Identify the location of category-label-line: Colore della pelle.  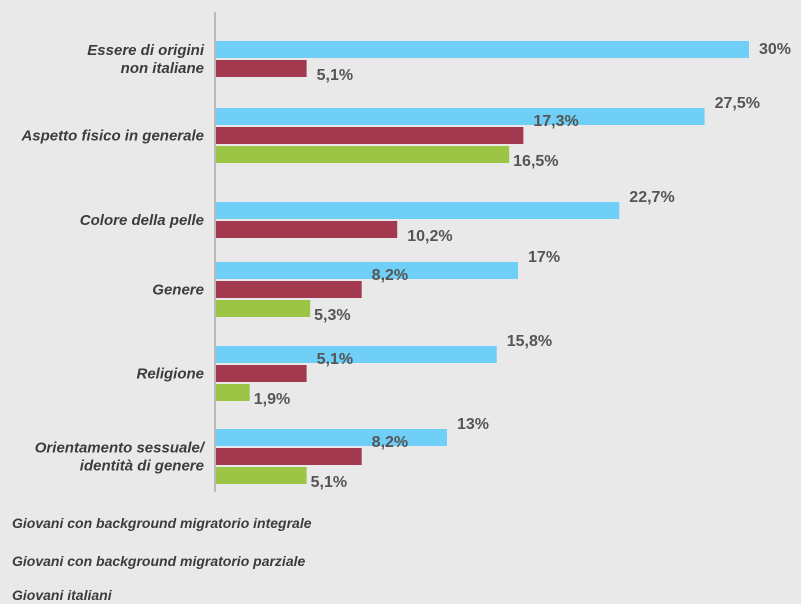
(142, 220).